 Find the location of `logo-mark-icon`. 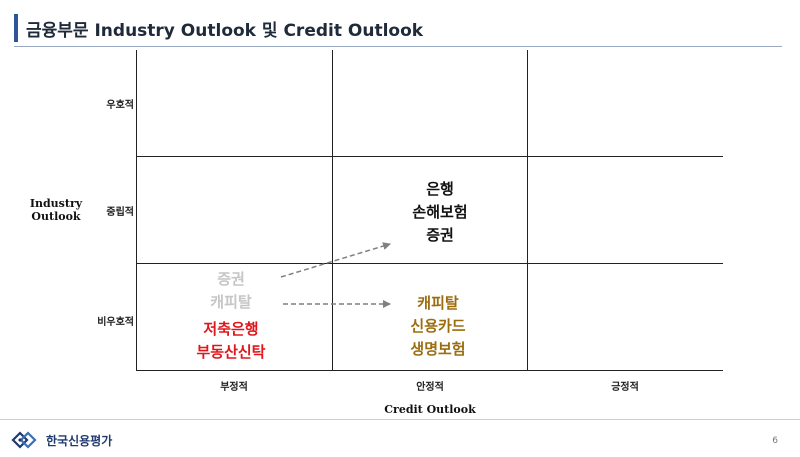

logo-mark-icon is located at coordinates (24, 440).